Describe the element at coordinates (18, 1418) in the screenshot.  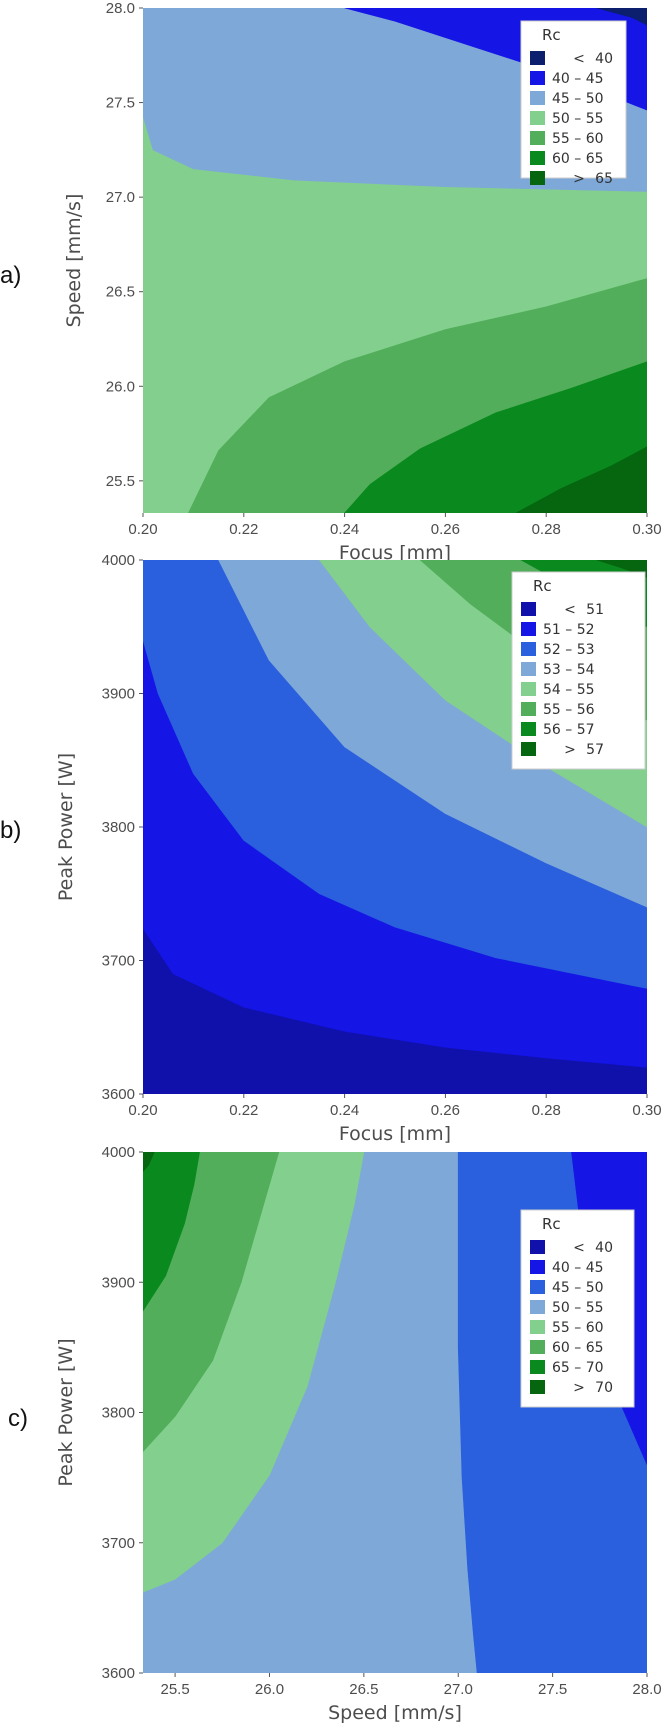
I see `panel-label: c)` at that location.